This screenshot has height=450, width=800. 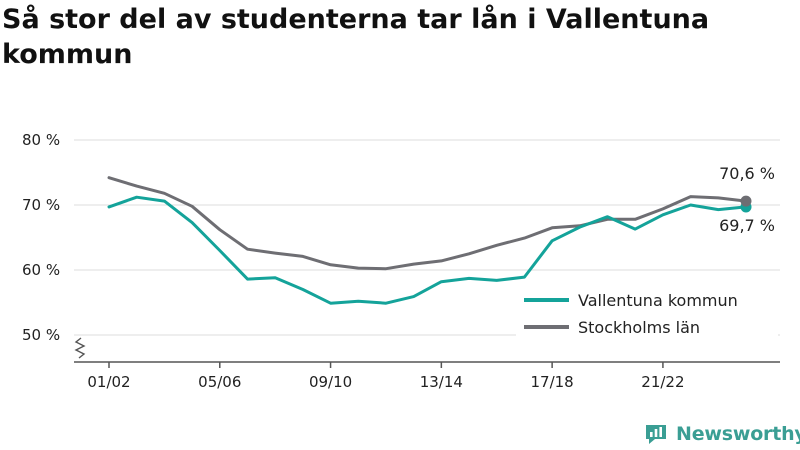 I want to click on end-label-stockholm: 70,6 %, so click(x=747, y=173).